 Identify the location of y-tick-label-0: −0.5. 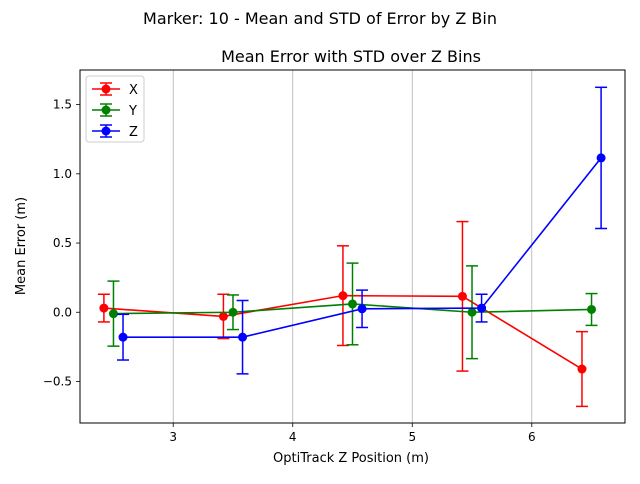
(57, 381).